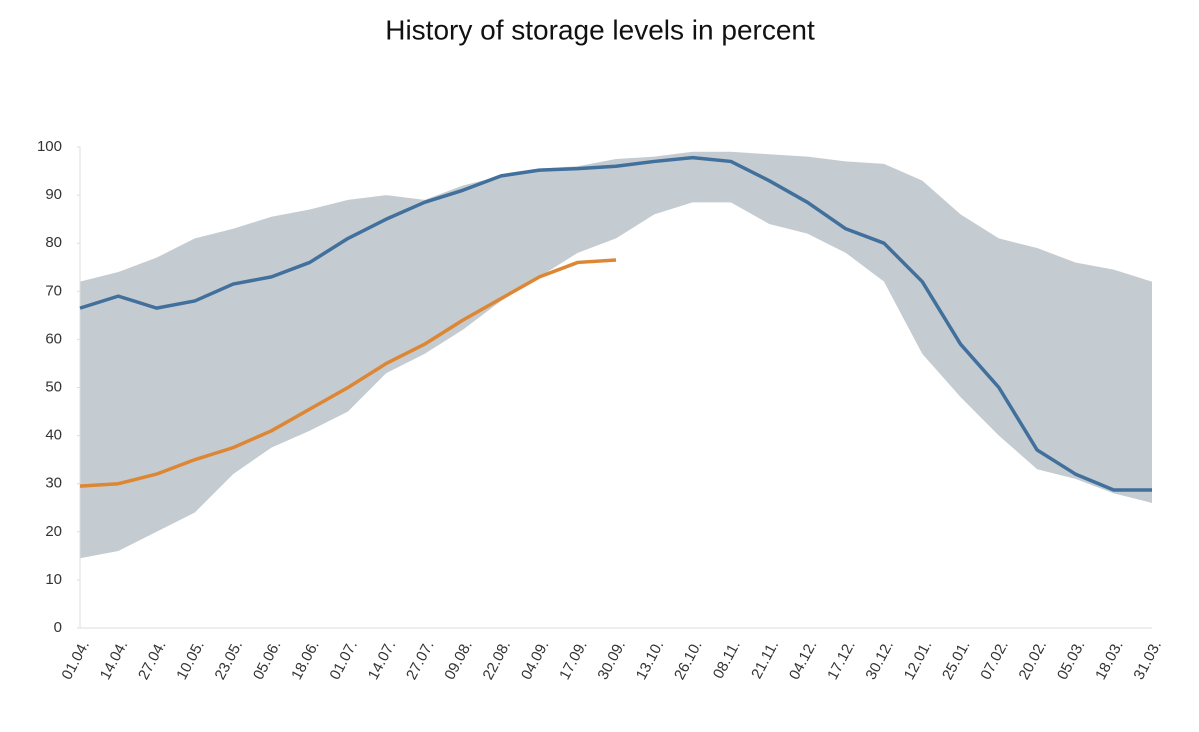 The height and width of the screenshot is (732, 1199). I want to click on x-tick-label: 10.05., so click(190, 660).